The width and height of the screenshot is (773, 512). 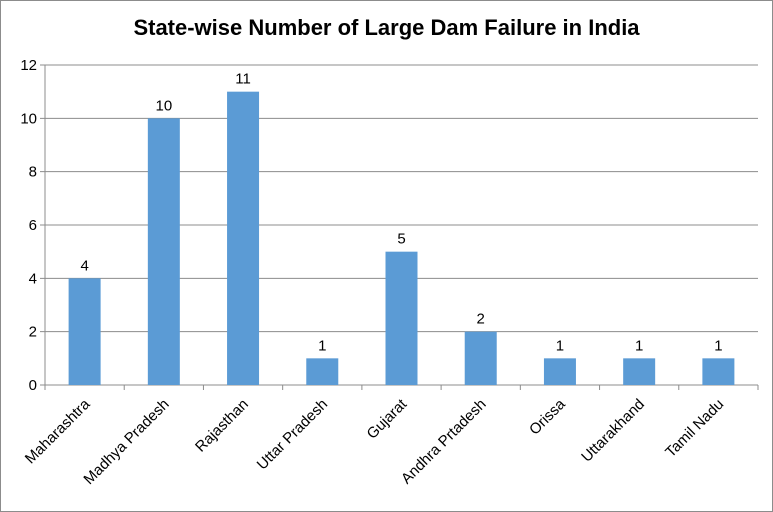 I want to click on data-label: 10, so click(x=163, y=105).